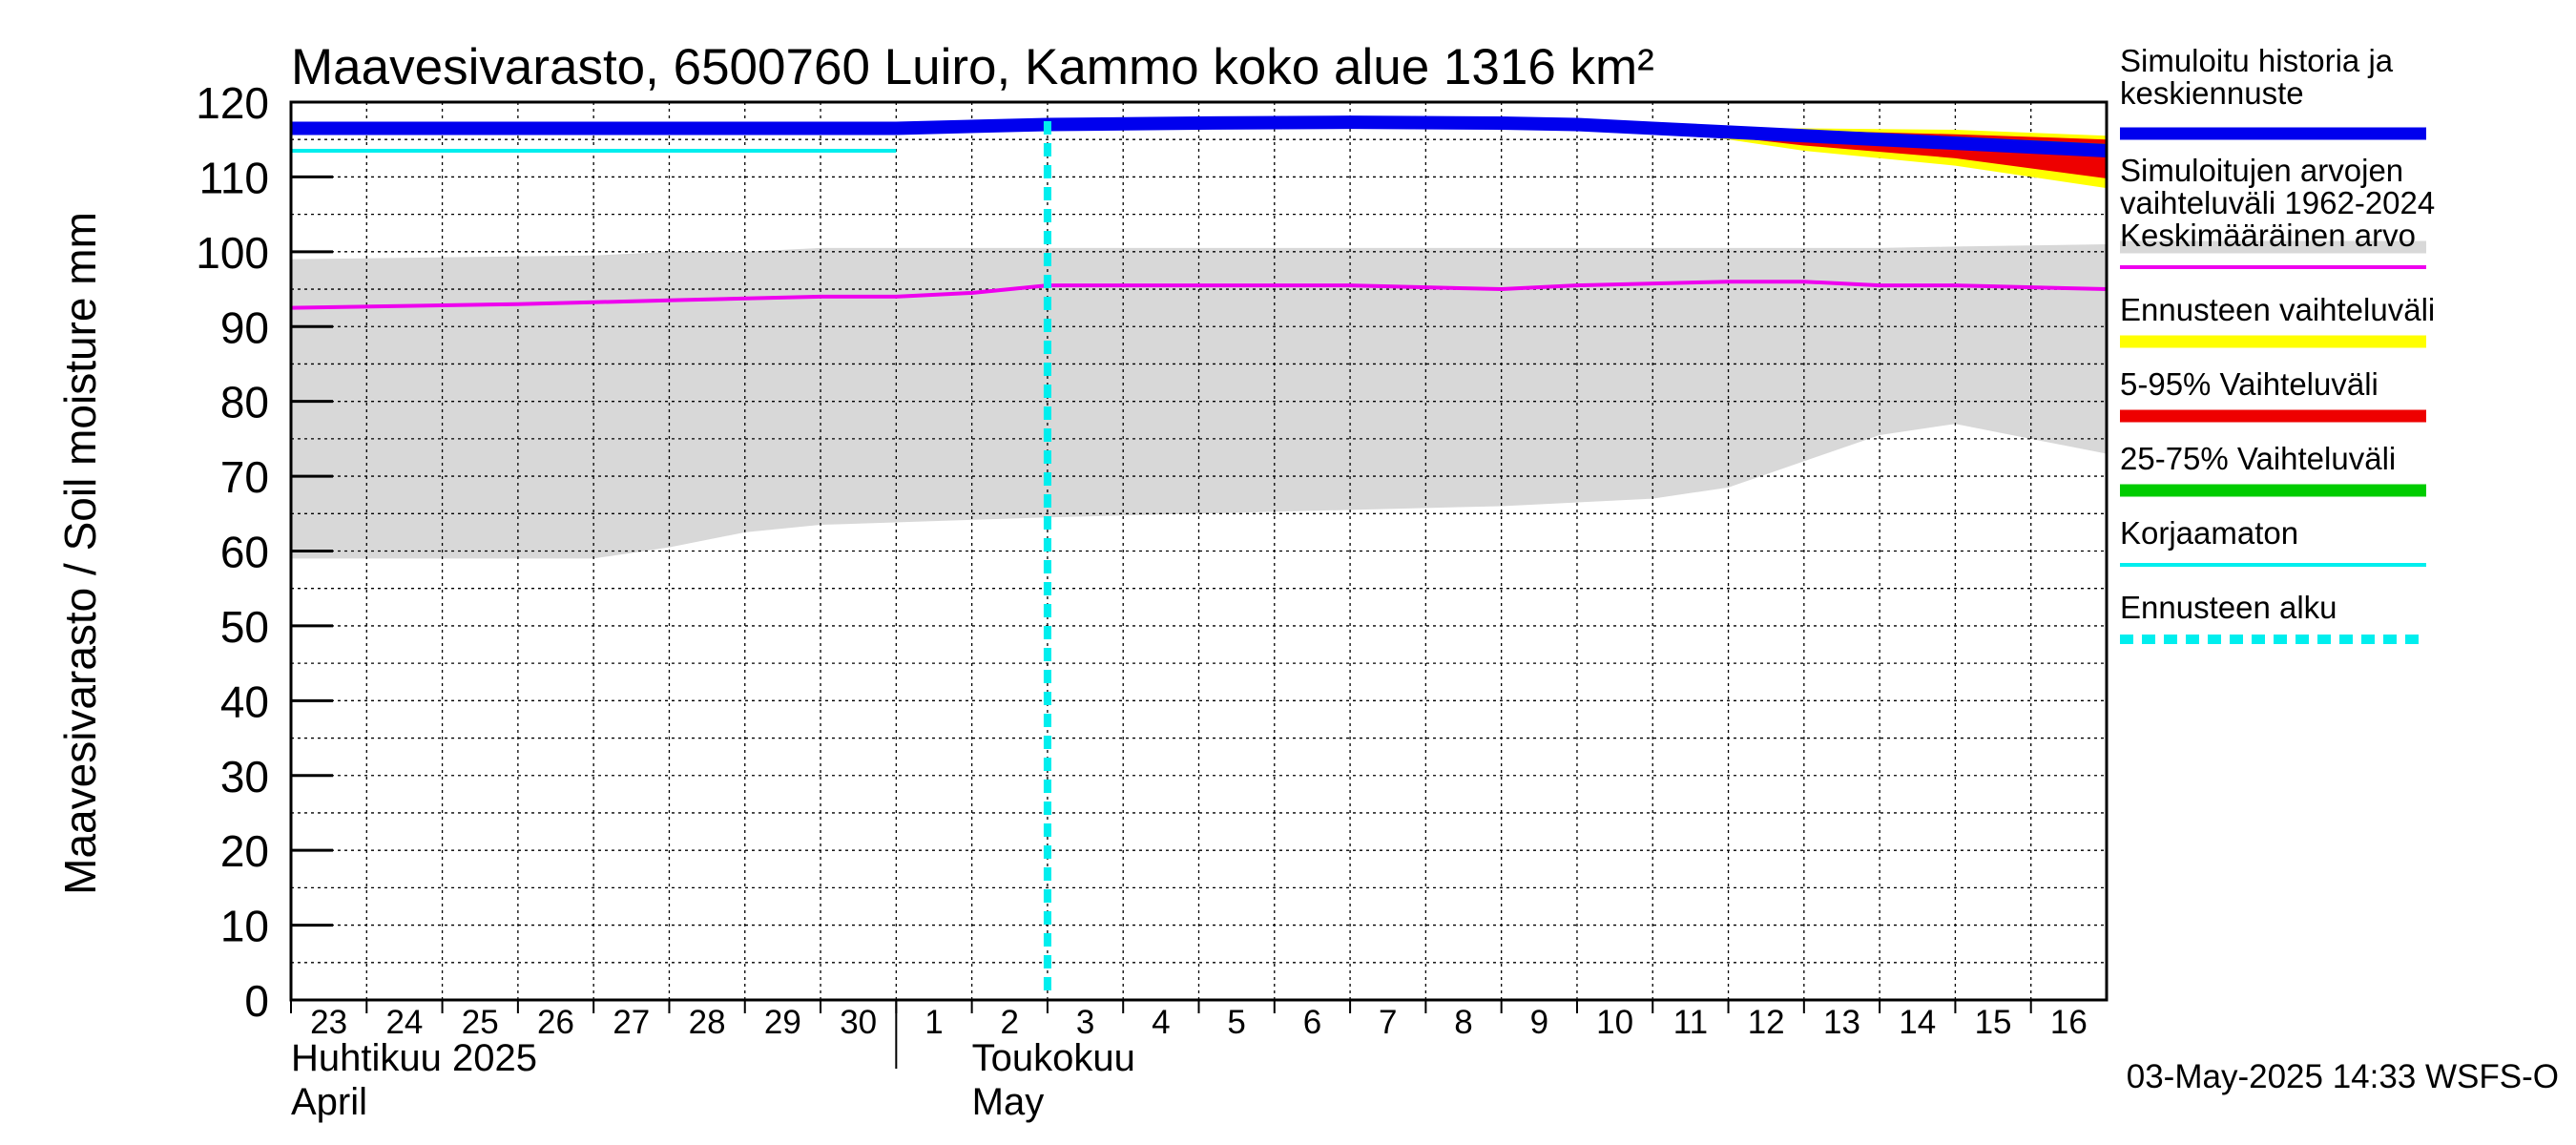 Image resolution: width=2576 pixels, height=1145 pixels. I want to click on x-tick-label: 2, so click(1010, 1022).